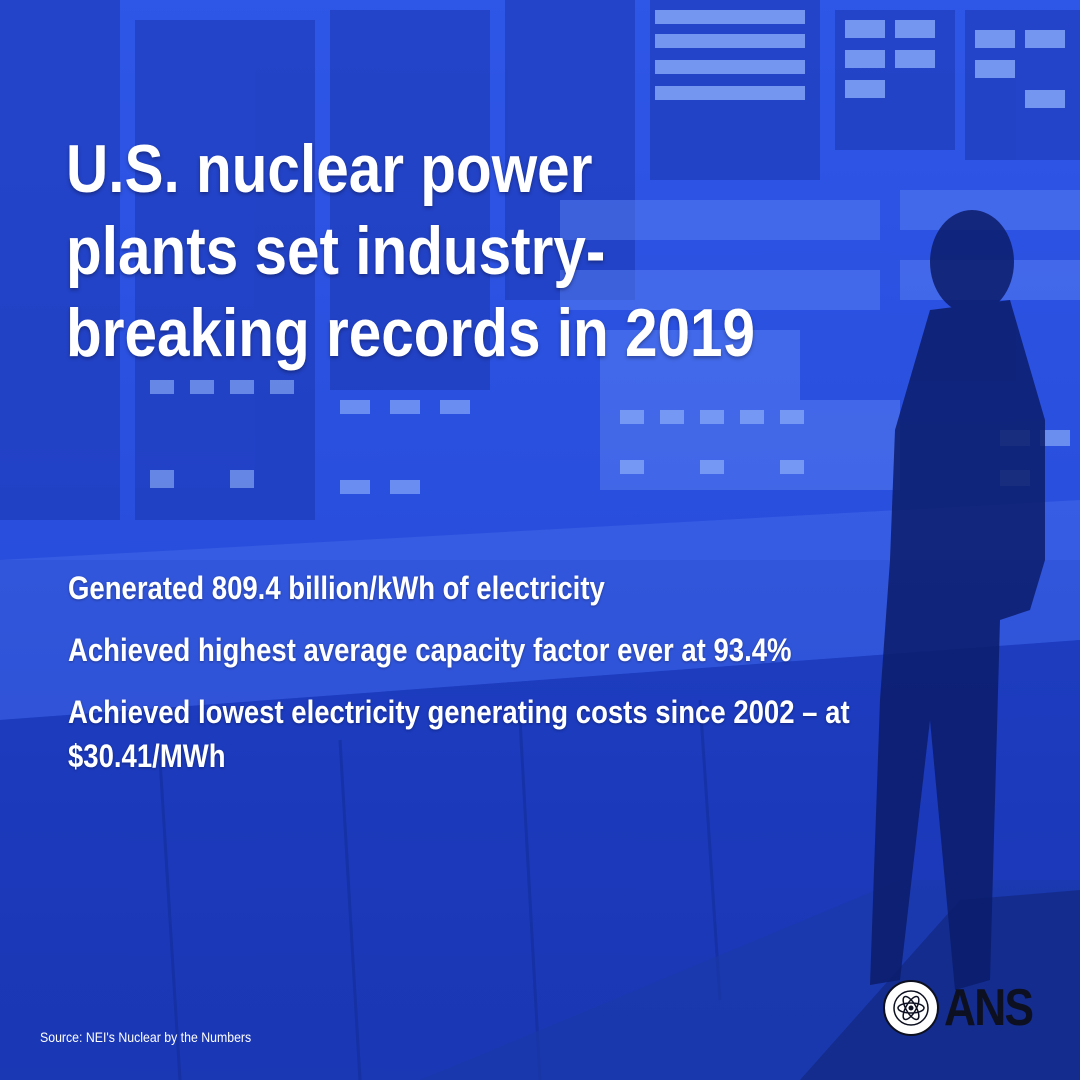 This screenshot has height=1080, width=1080. I want to click on atom-seal-icon, so click(911, 1008).